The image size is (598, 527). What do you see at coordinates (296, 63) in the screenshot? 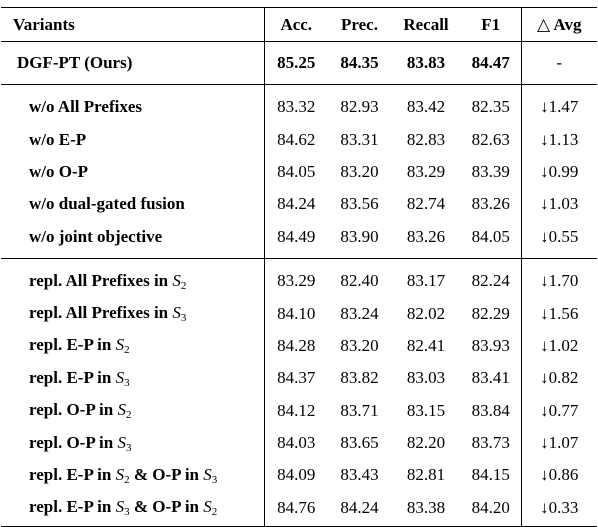
I see `ours-acc: 85.25` at bounding box center [296, 63].